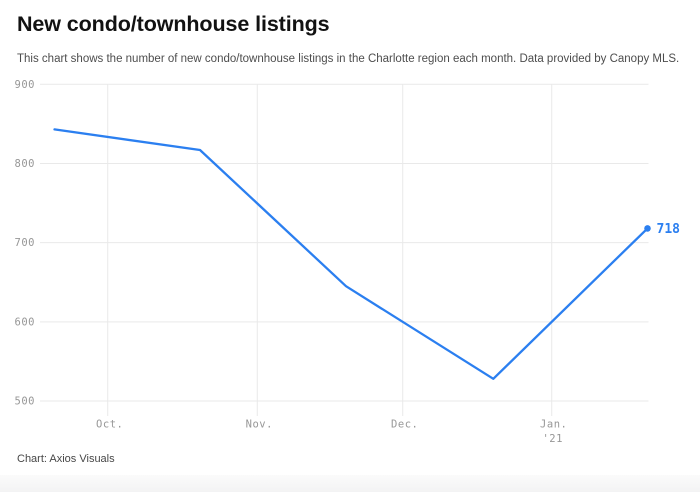 The height and width of the screenshot is (492, 700). I want to click on x-tick-year-label: '21, so click(552, 439).